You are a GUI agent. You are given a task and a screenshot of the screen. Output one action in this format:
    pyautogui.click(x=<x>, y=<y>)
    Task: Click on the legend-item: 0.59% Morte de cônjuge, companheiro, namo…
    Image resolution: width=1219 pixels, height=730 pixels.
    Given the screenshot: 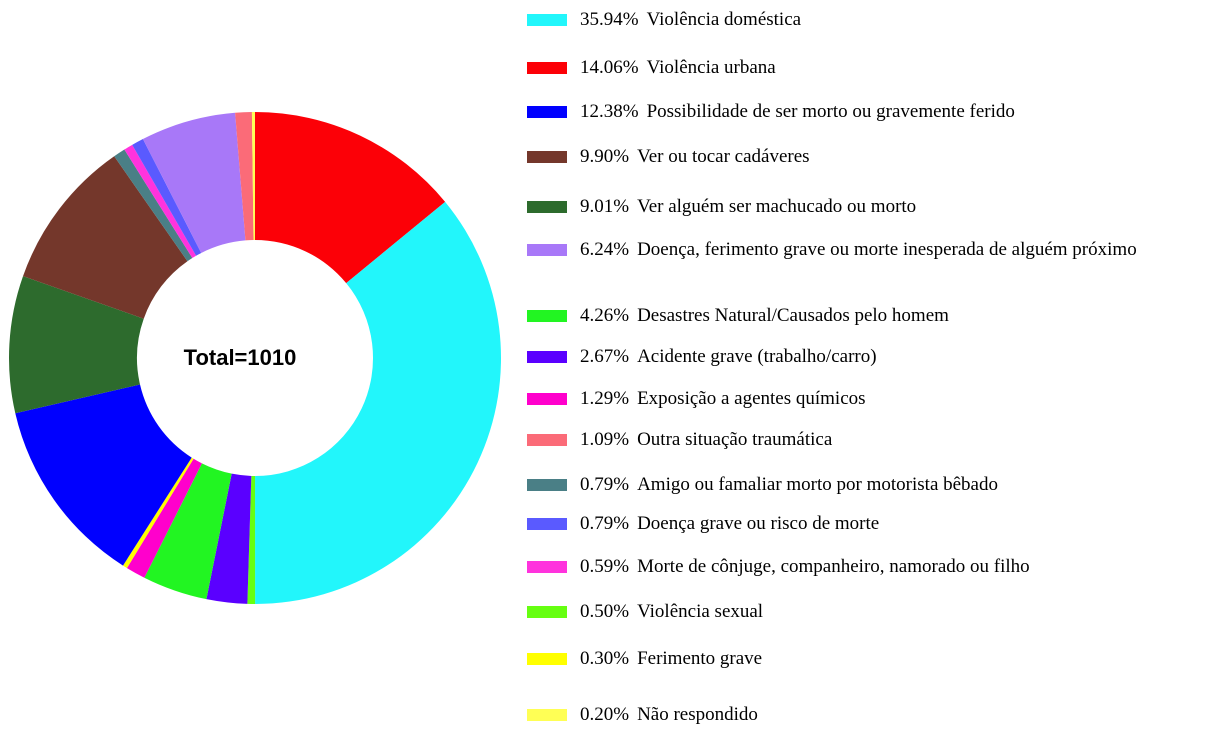 What is the action you would take?
    pyautogui.click(x=805, y=567)
    